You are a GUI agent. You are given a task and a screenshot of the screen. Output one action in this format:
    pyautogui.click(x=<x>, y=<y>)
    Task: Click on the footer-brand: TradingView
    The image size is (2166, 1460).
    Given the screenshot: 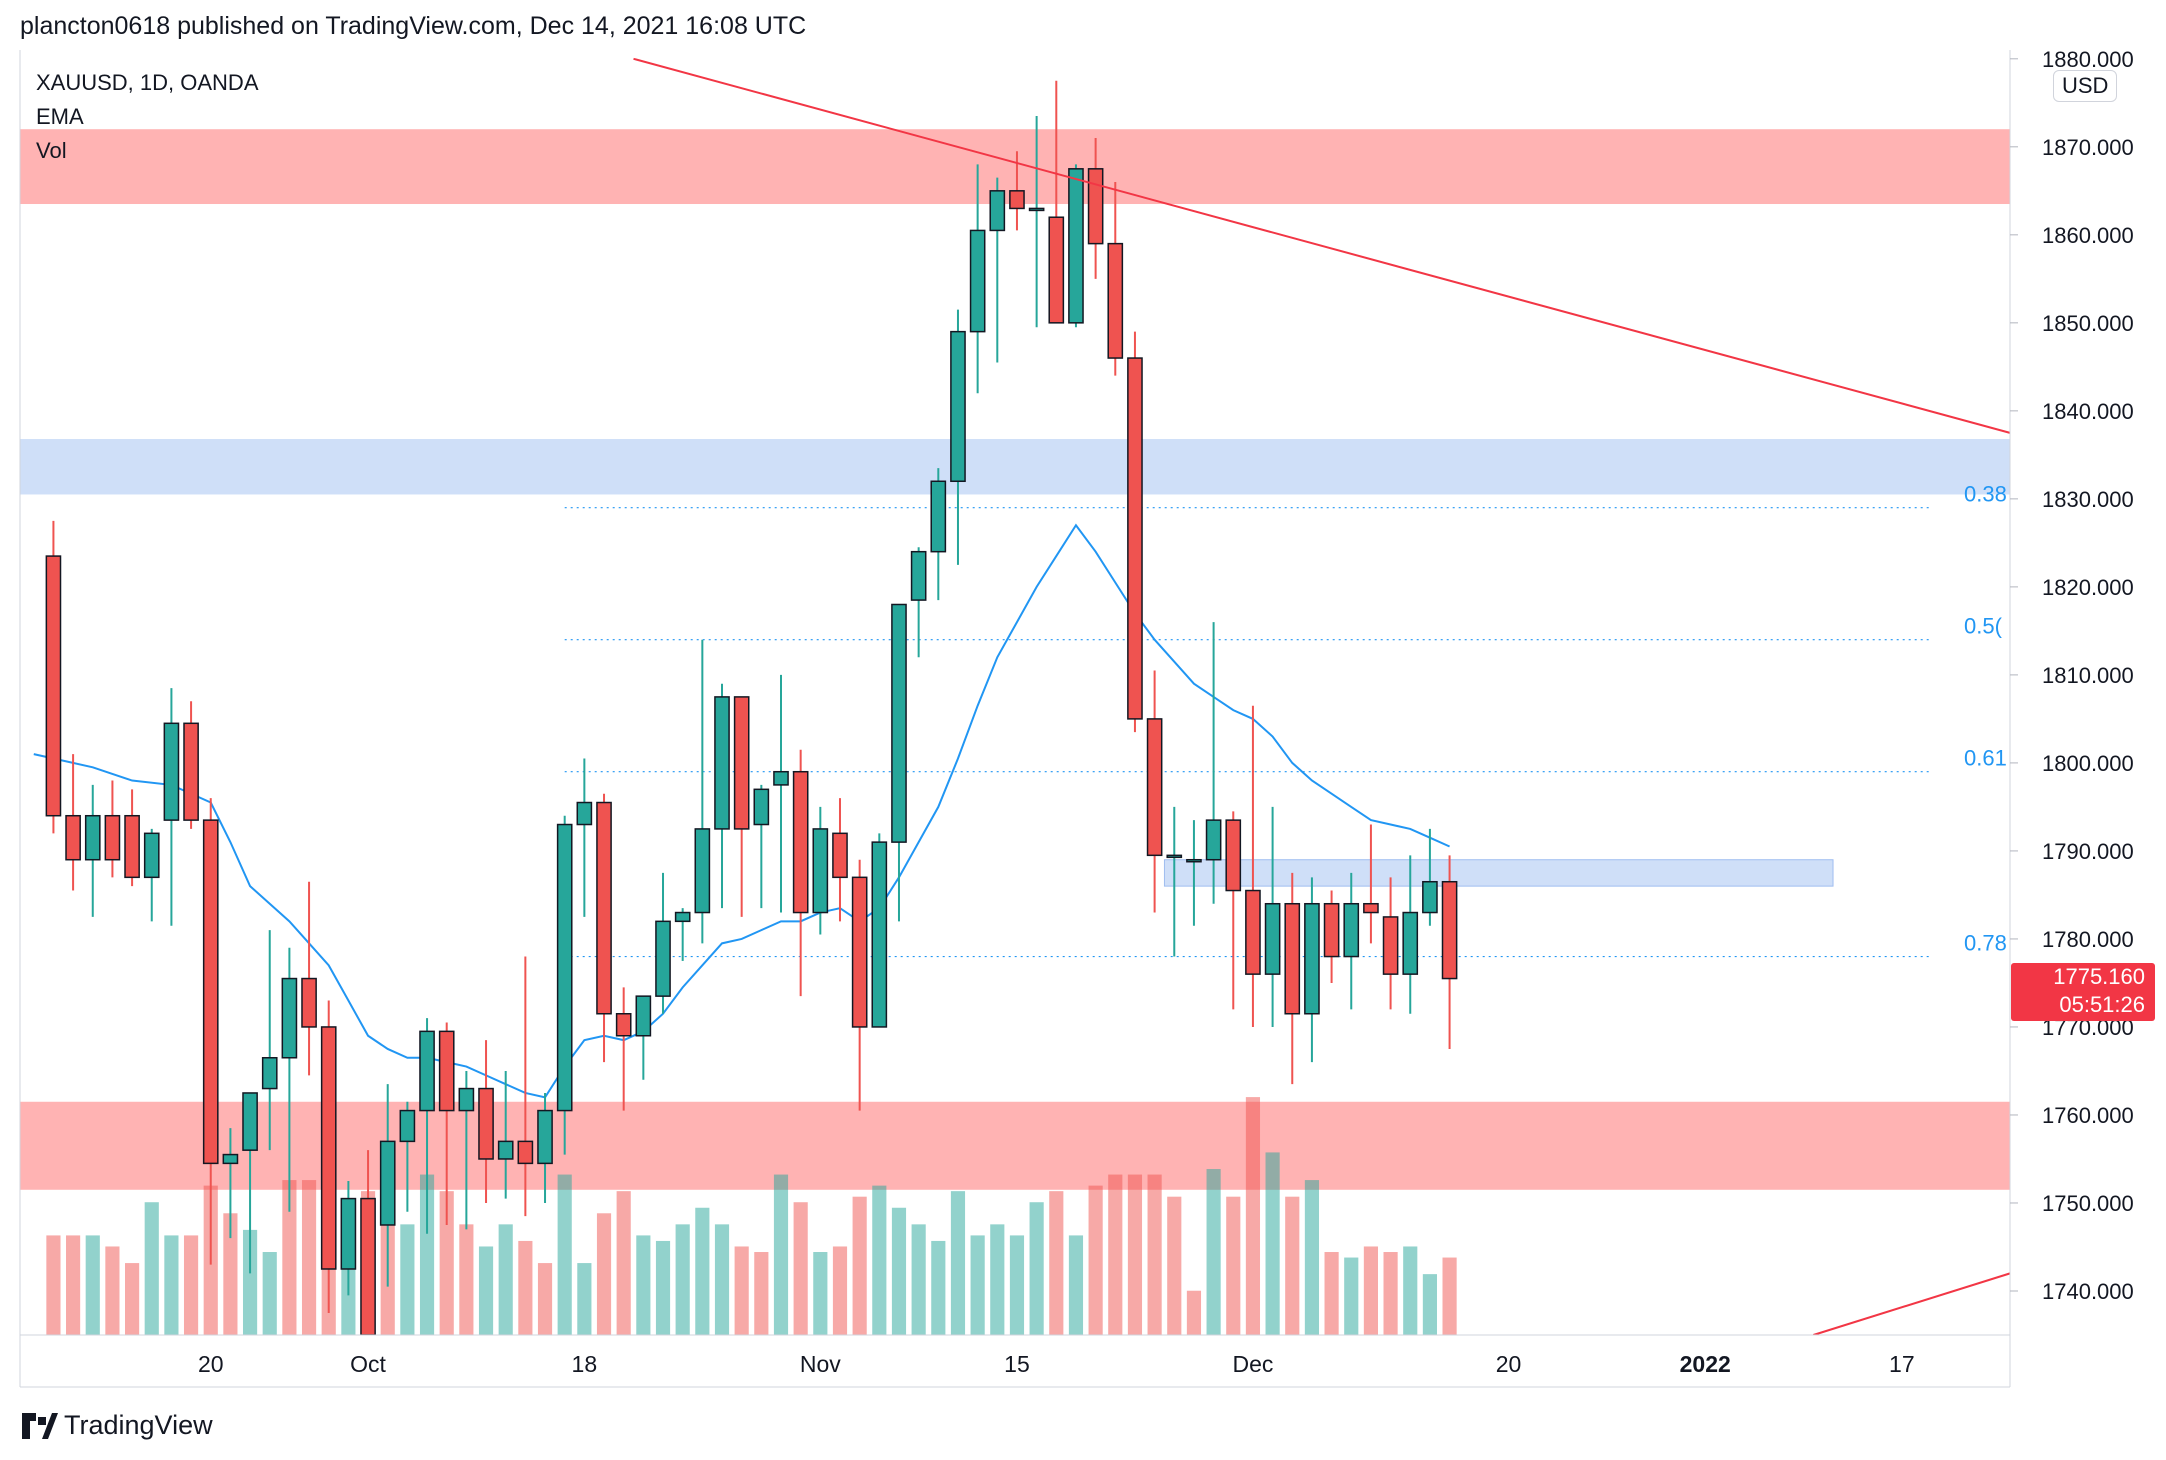 What is the action you would take?
    pyautogui.click(x=117, y=1425)
    